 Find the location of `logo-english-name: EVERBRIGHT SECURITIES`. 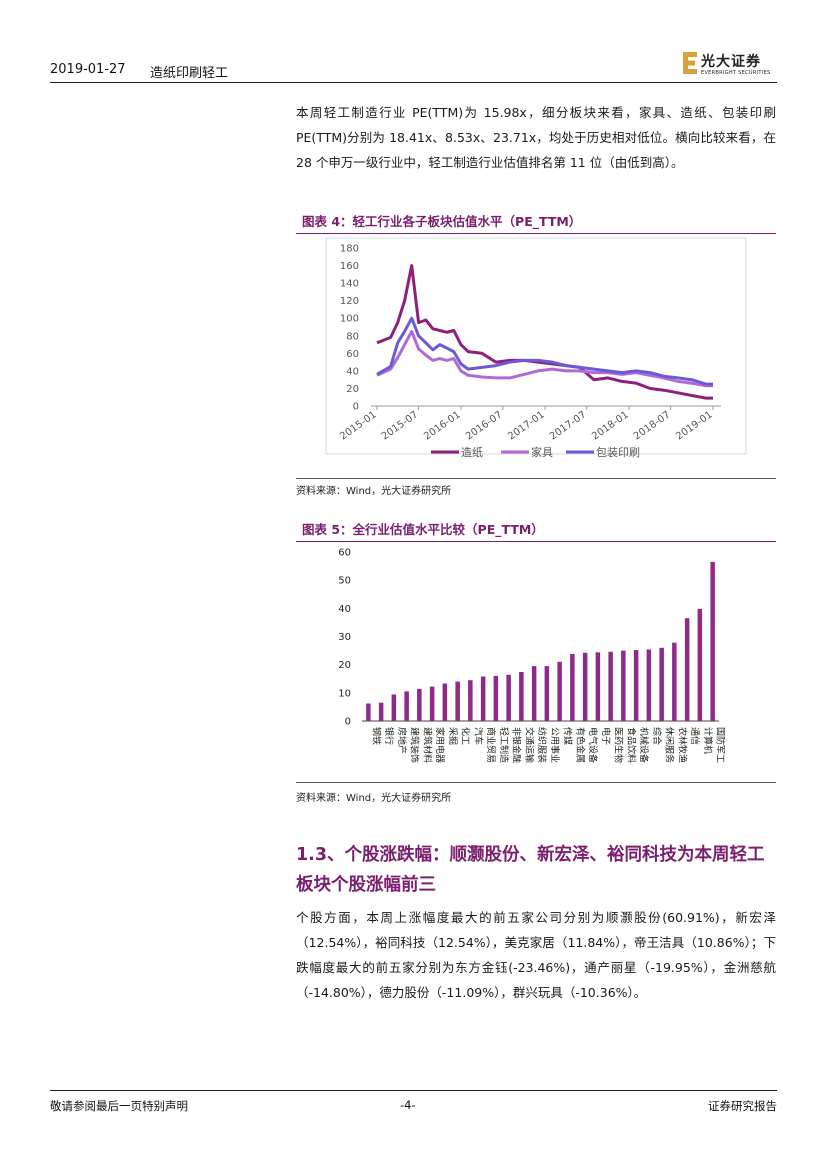

logo-english-name: EVERBRIGHT SECURITIES is located at coordinates (736, 73).